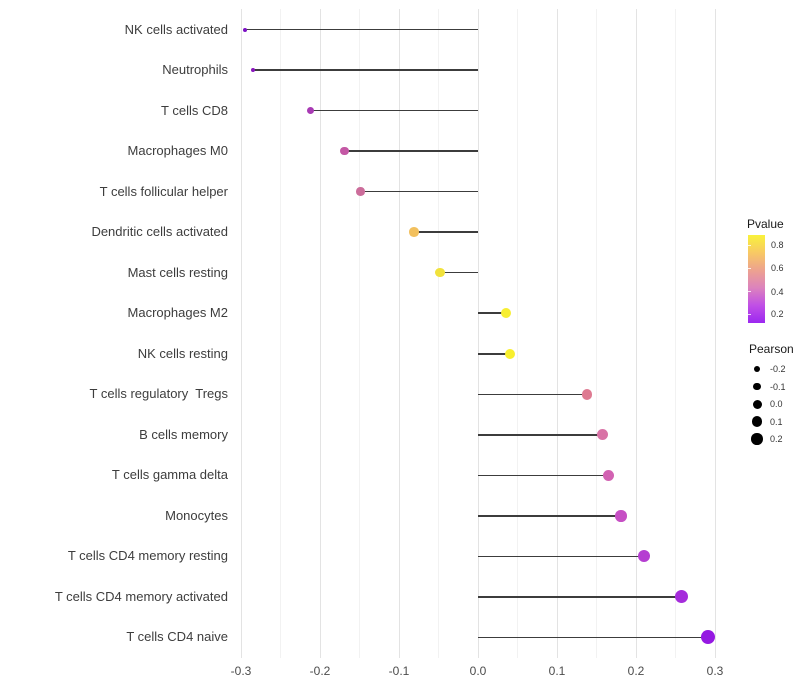  I want to click on x-tick-label: 0.2, so click(636, 671).